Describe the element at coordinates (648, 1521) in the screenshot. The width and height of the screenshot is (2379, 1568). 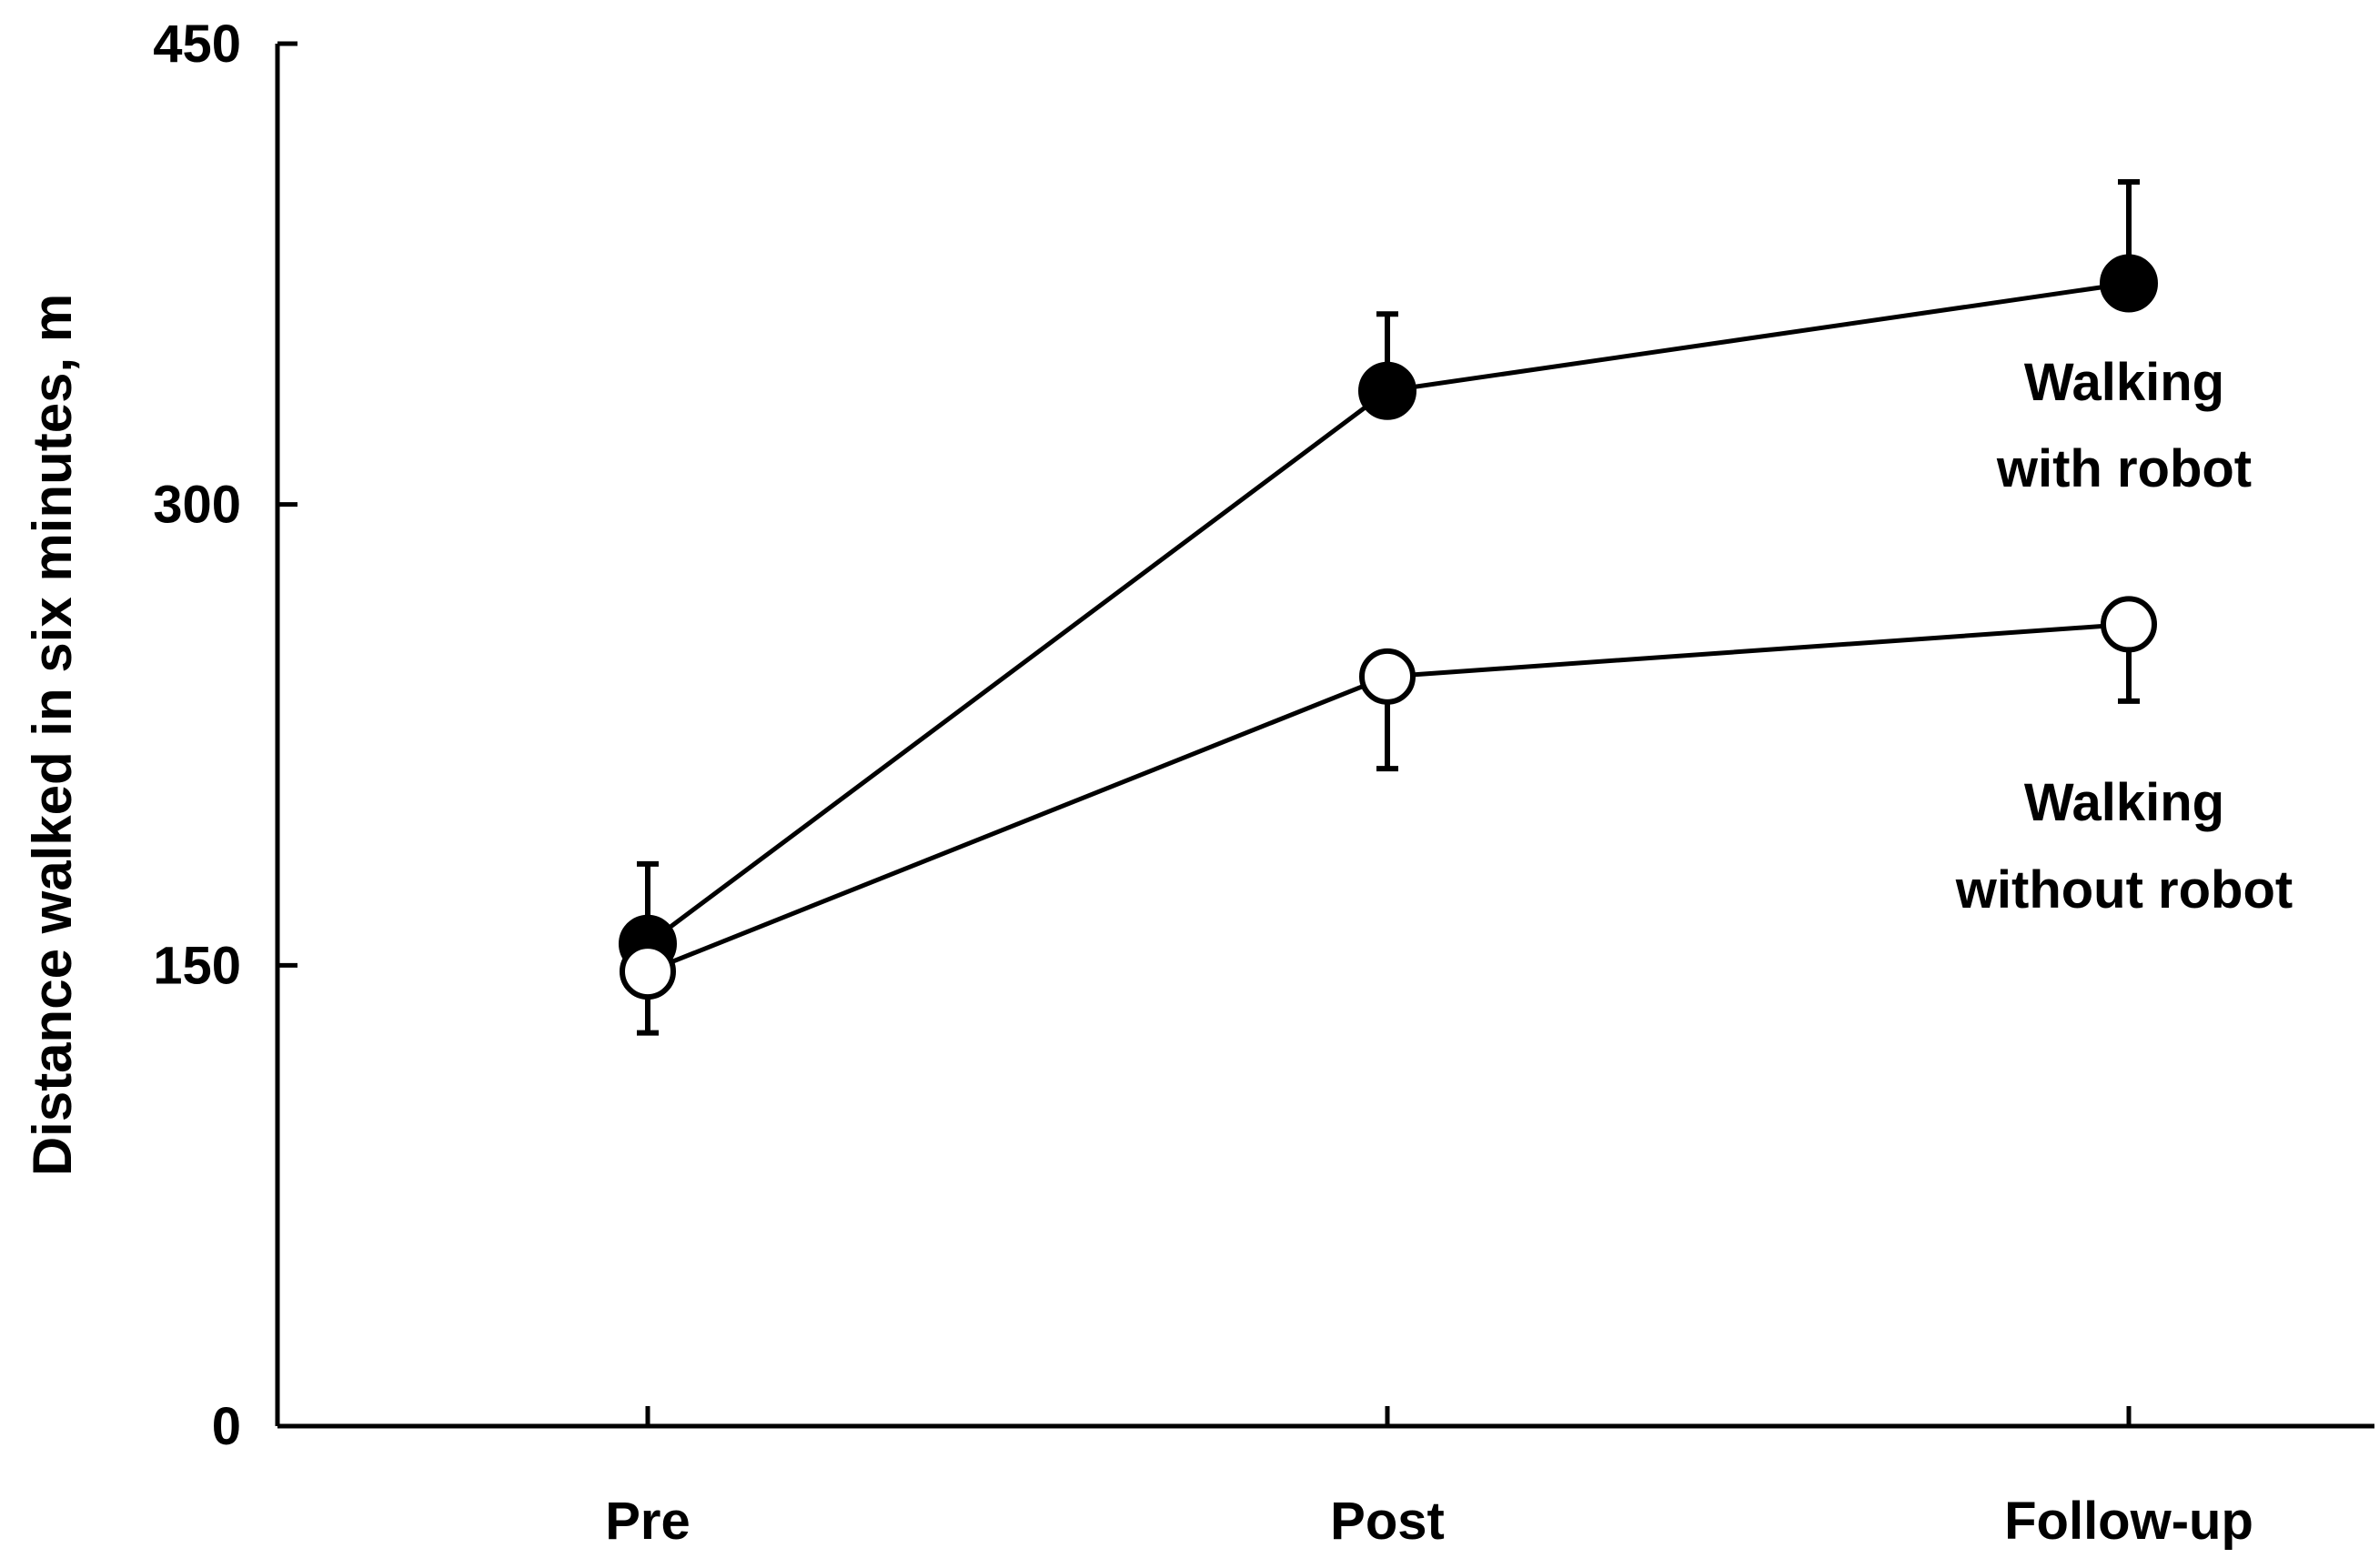
I see `x-tick-label: Pre` at that location.